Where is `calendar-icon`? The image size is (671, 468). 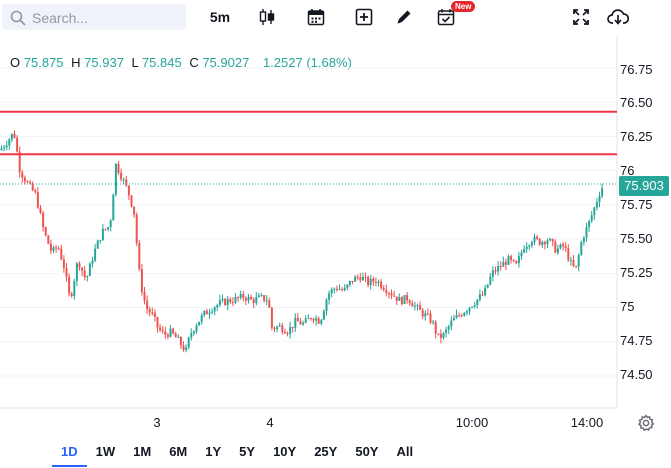
calendar-icon is located at coordinates (316, 17).